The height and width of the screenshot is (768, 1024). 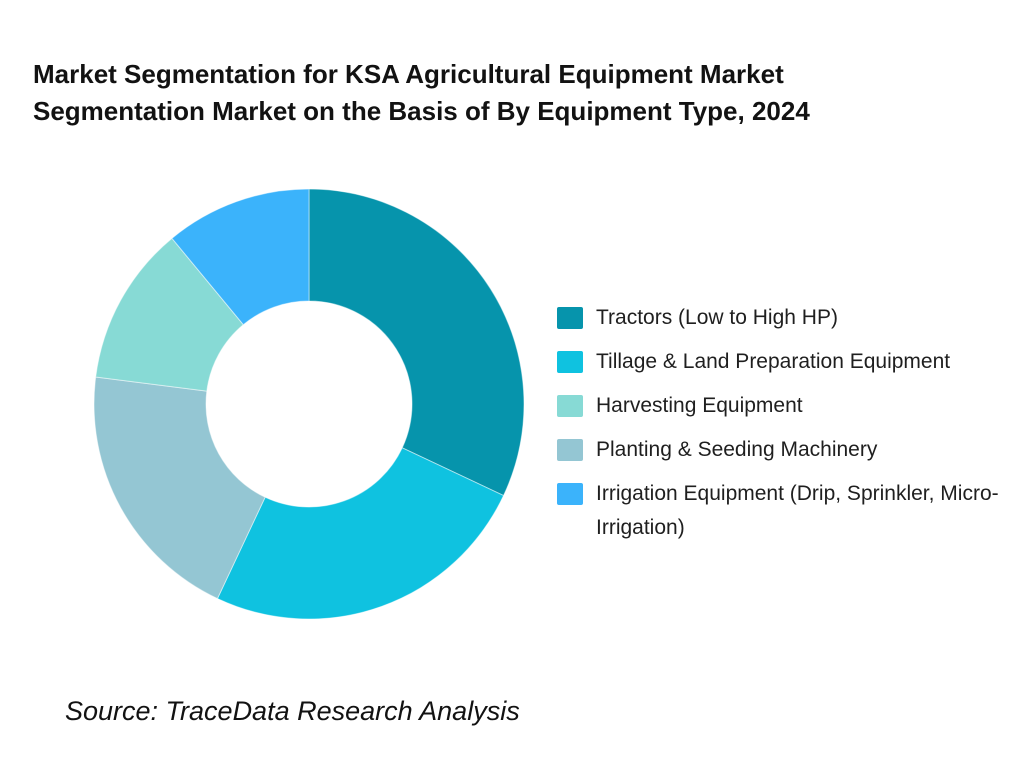 I want to click on legend-label: Harvesting Equipment, so click(x=699, y=405).